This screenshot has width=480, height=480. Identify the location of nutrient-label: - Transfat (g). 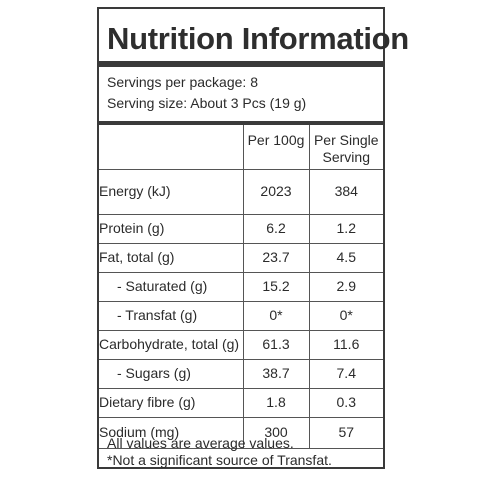
(171, 315).